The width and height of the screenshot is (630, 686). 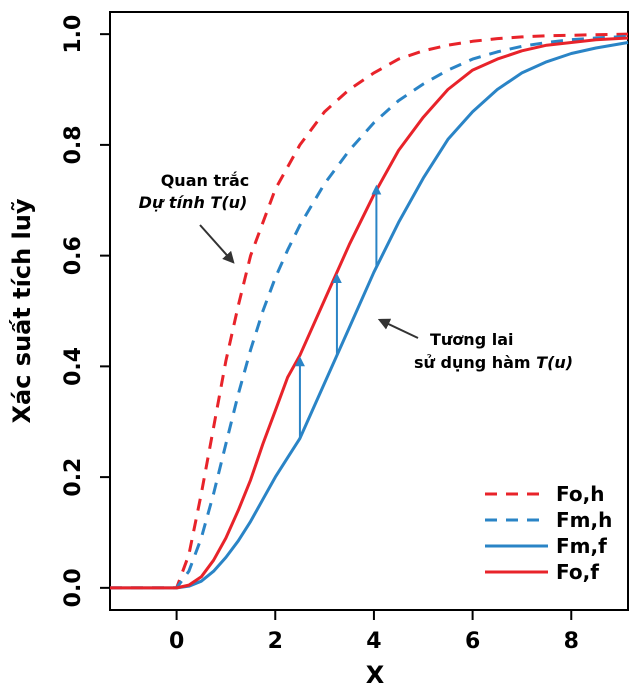 What do you see at coordinates (548, 533) in the screenshot?
I see `legend: Fo,hFm,hFm,fFo,f` at bounding box center [548, 533].